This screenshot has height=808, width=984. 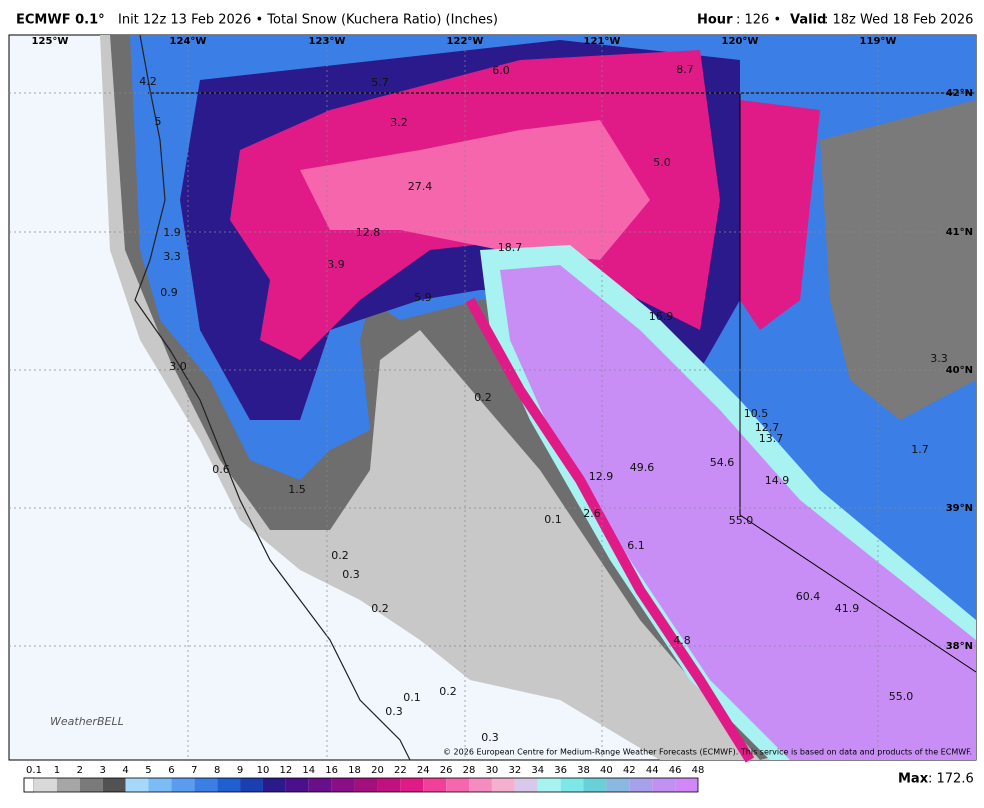 What do you see at coordinates (87, 721) in the screenshot?
I see `logo: WeatherBELL` at bounding box center [87, 721].